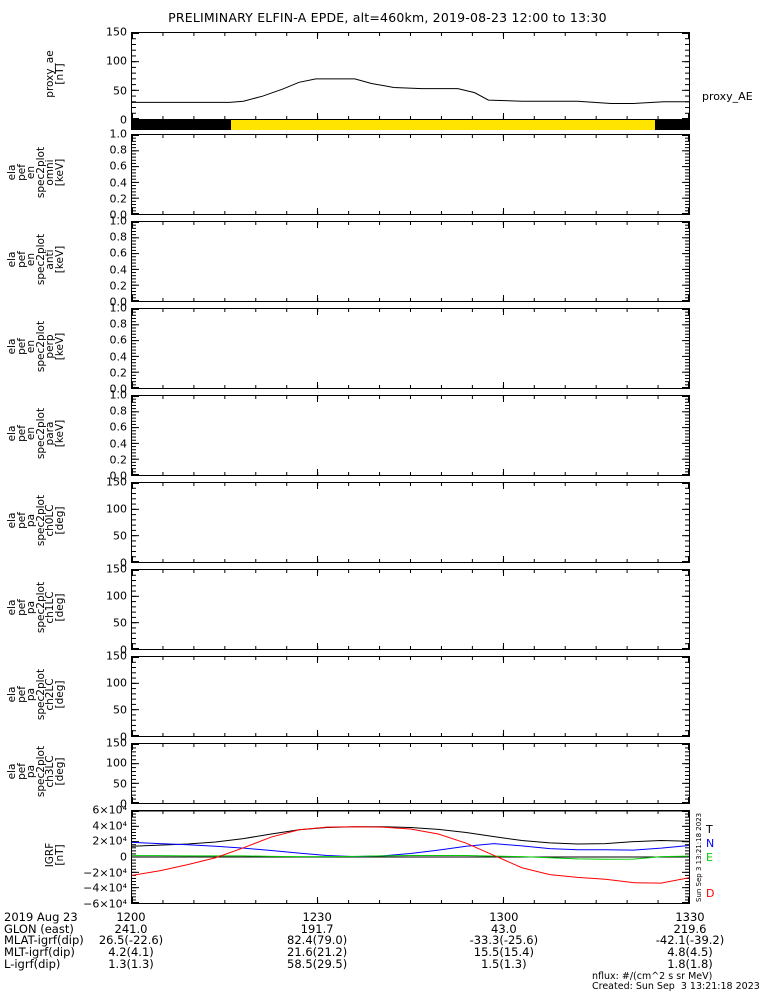 This screenshot has width=775, height=1000. I want to click on y-tick-label: 4×10⁴, so click(109, 826).